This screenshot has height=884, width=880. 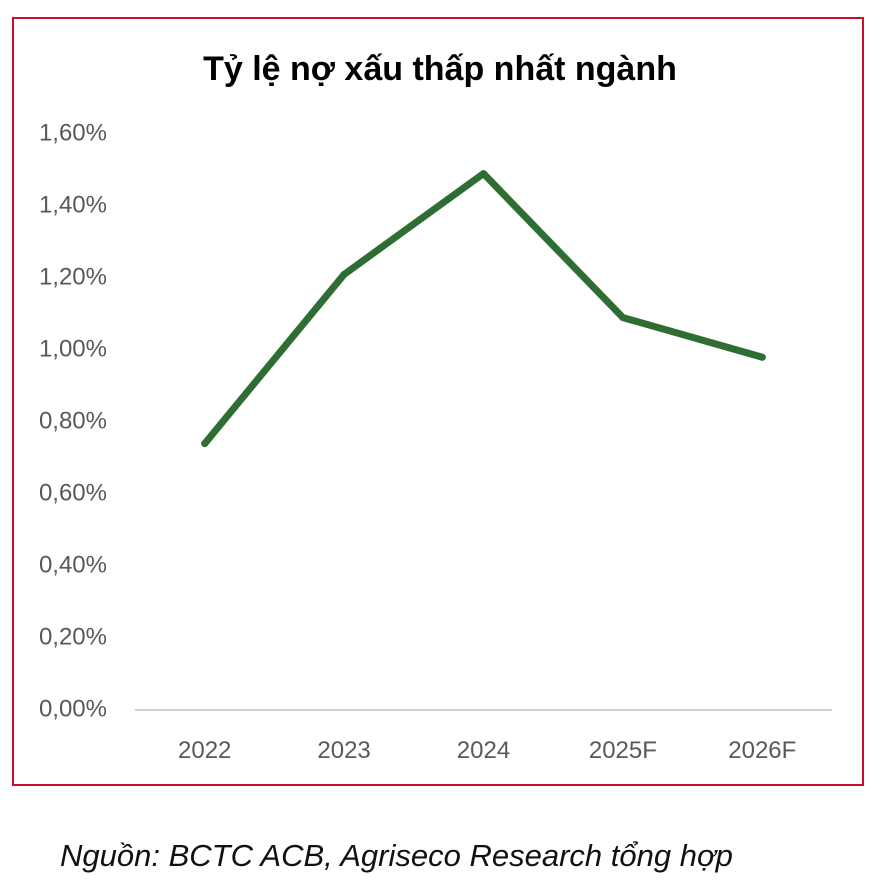 What do you see at coordinates (73, 348) in the screenshot?
I see `y-tick-label: 1,00%` at bounding box center [73, 348].